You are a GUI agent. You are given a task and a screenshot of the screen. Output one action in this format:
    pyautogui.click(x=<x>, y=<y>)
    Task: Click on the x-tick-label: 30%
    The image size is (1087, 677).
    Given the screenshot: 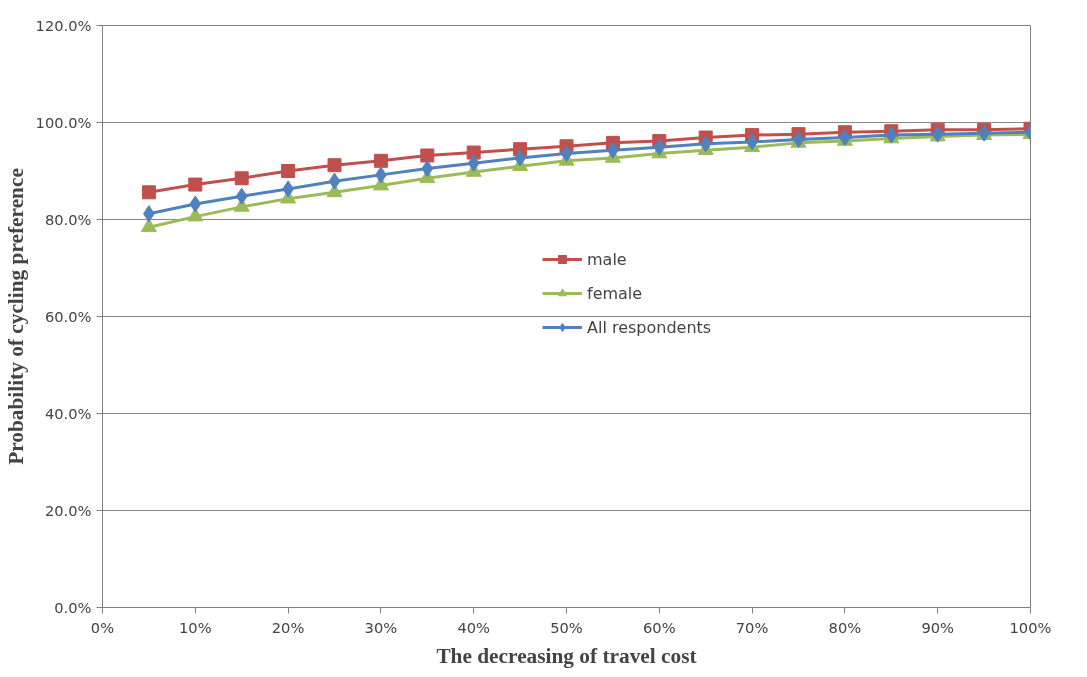 What is the action you would take?
    pyautogui.click(x=381, y=627)
    